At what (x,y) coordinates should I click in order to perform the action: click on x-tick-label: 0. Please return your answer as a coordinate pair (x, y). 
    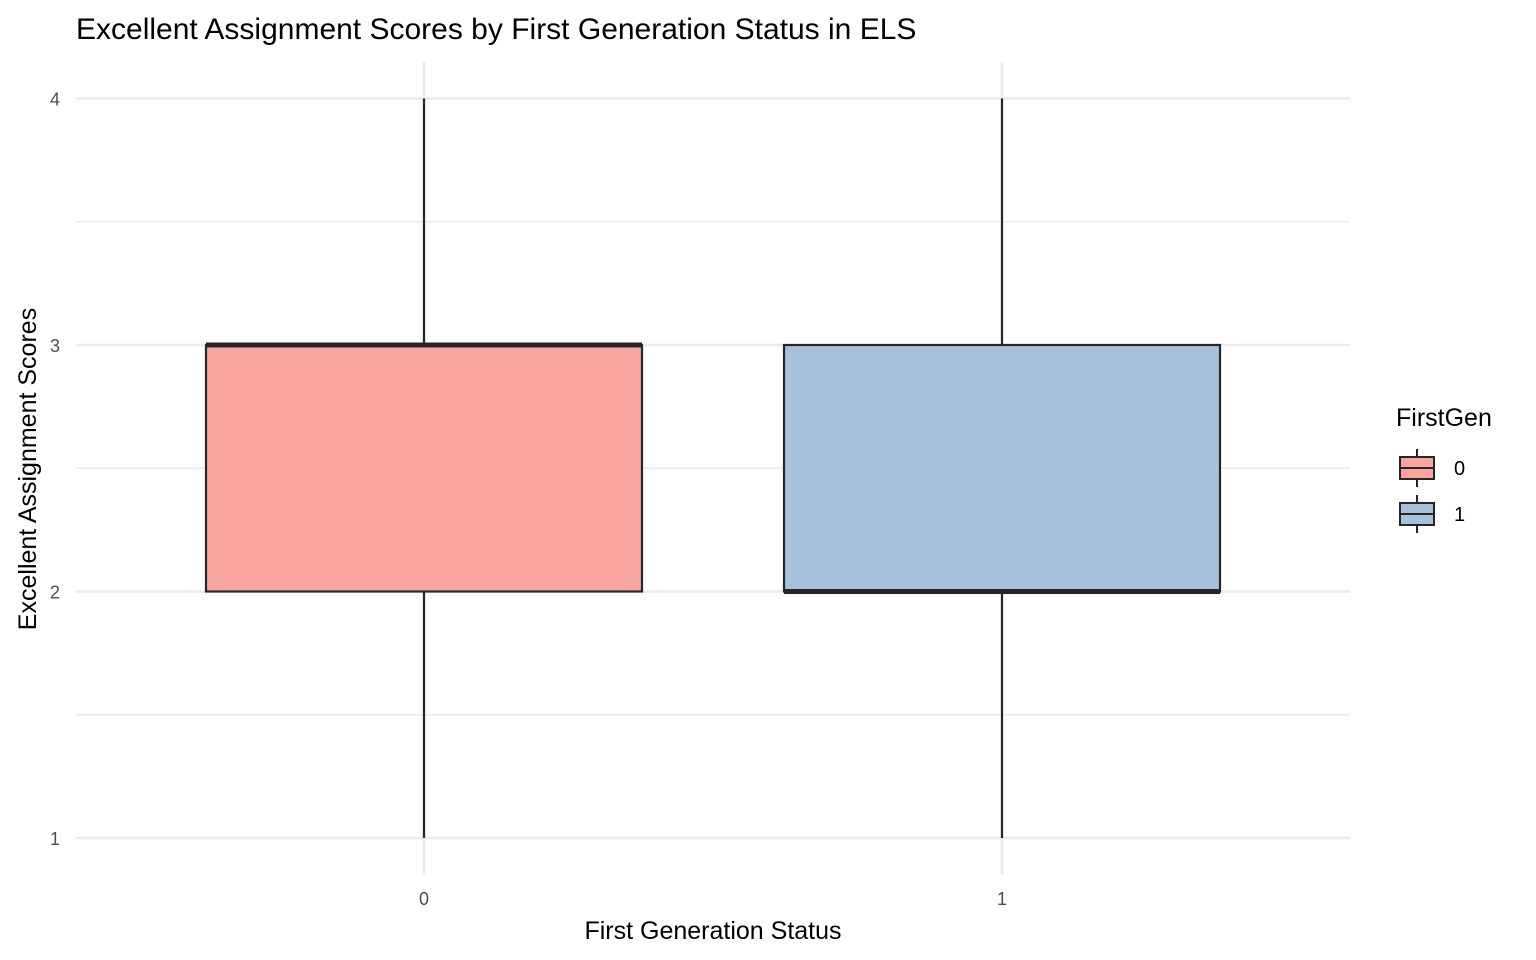
    Looking at the image, I should click on (424, 899).